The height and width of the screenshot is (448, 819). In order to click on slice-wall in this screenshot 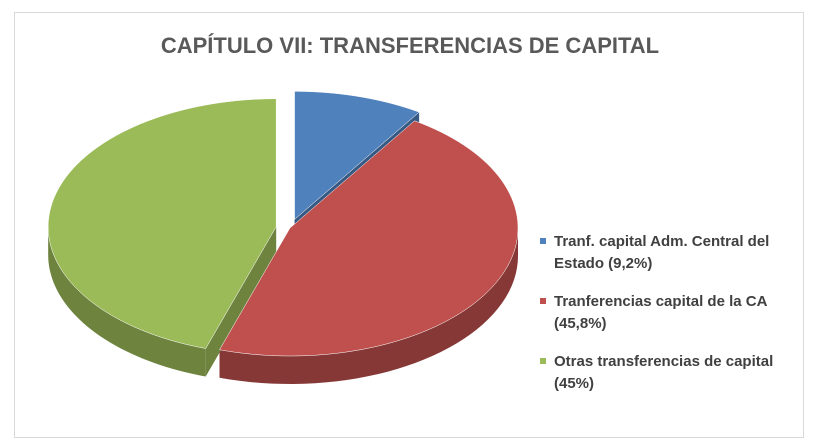, I will do `click(368, 306)`.